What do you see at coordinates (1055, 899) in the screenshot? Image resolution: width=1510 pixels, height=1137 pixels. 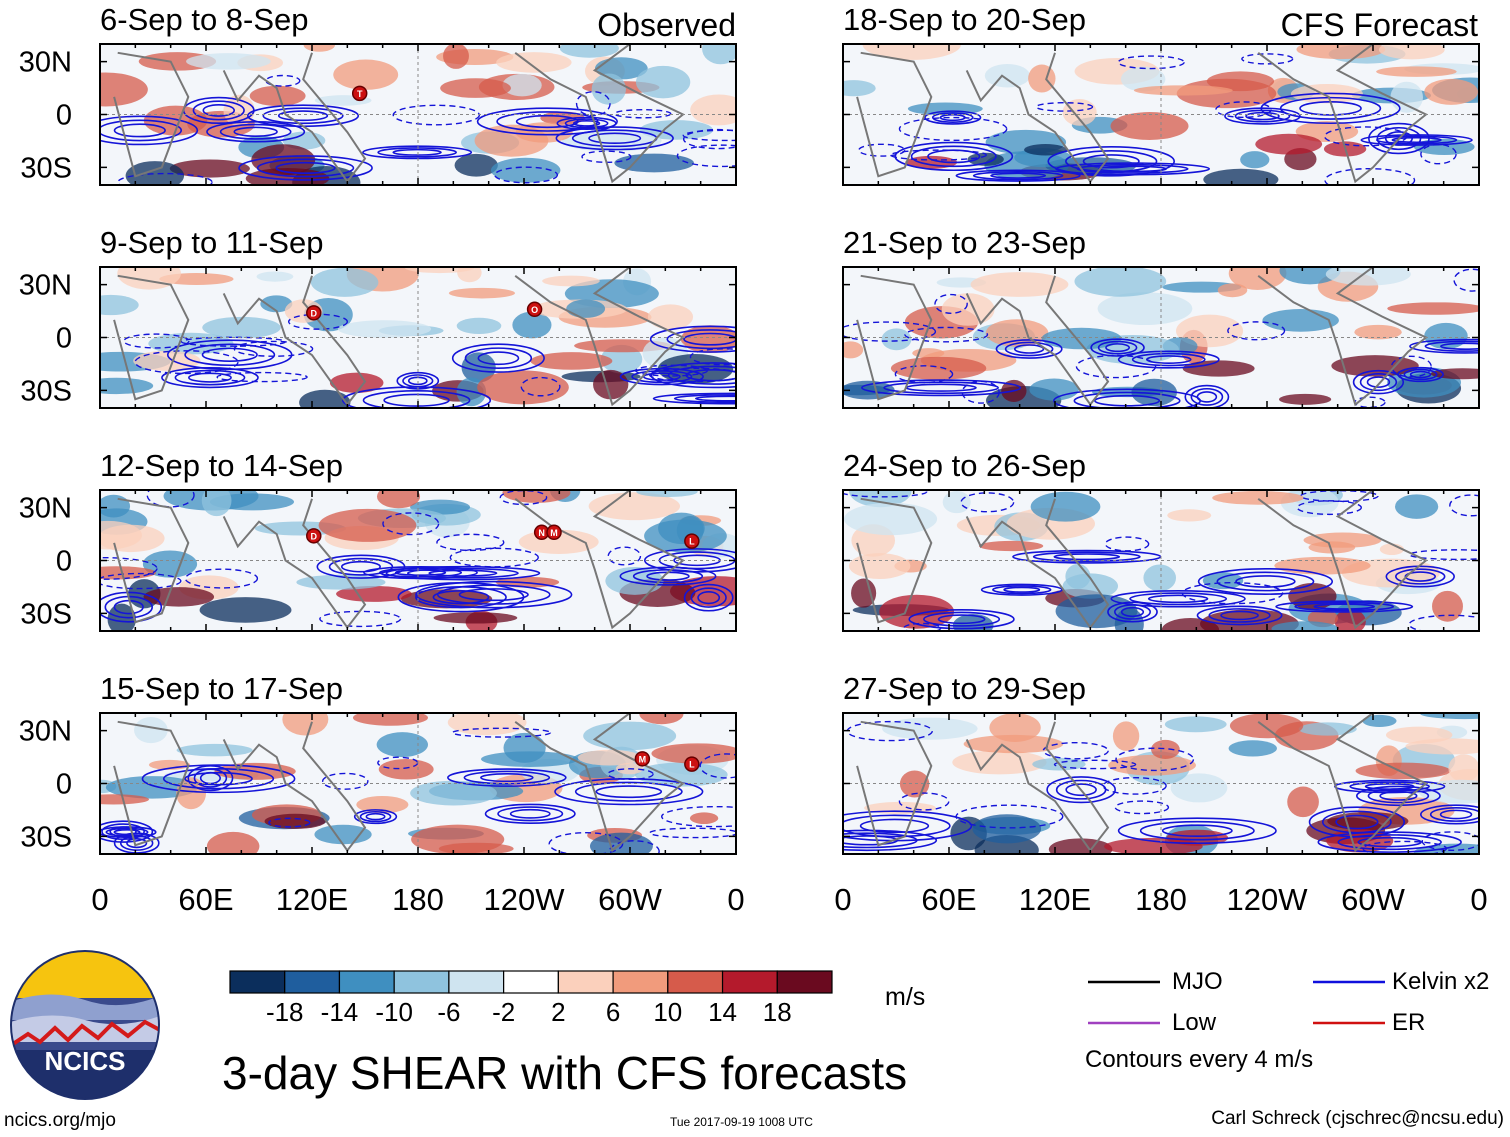 I see `x-tick-label: 120E` at bounding box center [1055, 899].